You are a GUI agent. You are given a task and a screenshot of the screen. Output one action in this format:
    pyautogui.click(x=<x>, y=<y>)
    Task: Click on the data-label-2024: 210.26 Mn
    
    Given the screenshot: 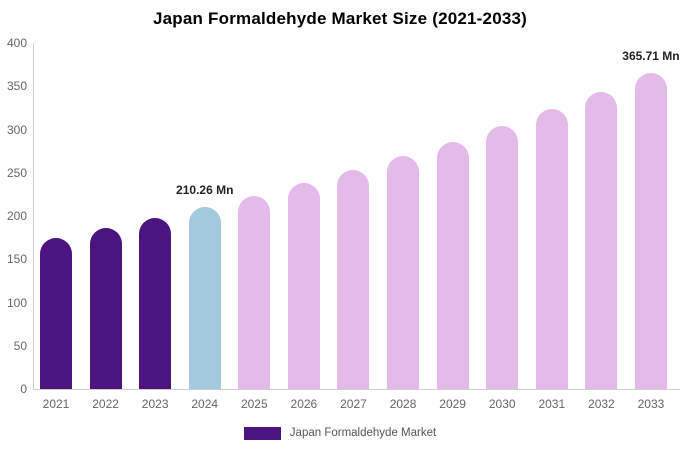 What is the action you would take?
    pyautogui.click(x=205, y=190)
    